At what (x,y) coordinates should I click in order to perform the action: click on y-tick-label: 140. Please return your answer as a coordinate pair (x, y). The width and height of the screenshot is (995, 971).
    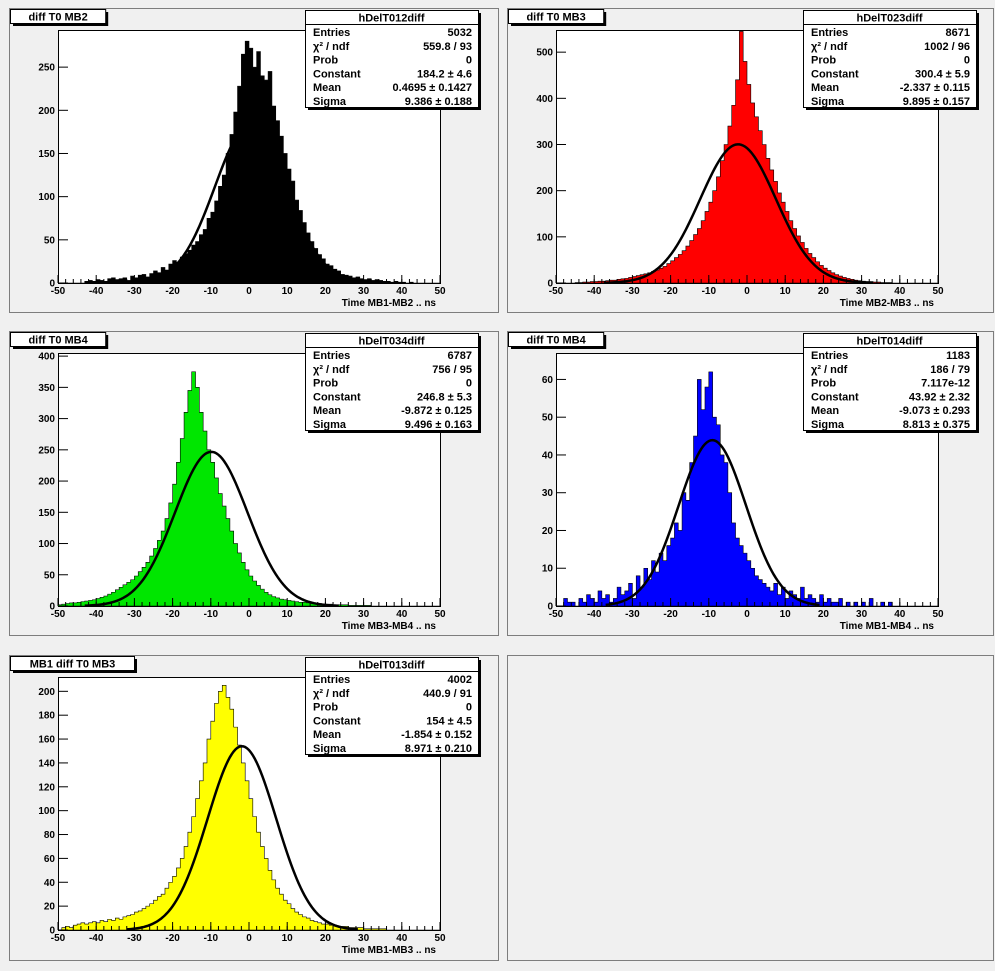
    Looking at the image, I should click on (46, 763).